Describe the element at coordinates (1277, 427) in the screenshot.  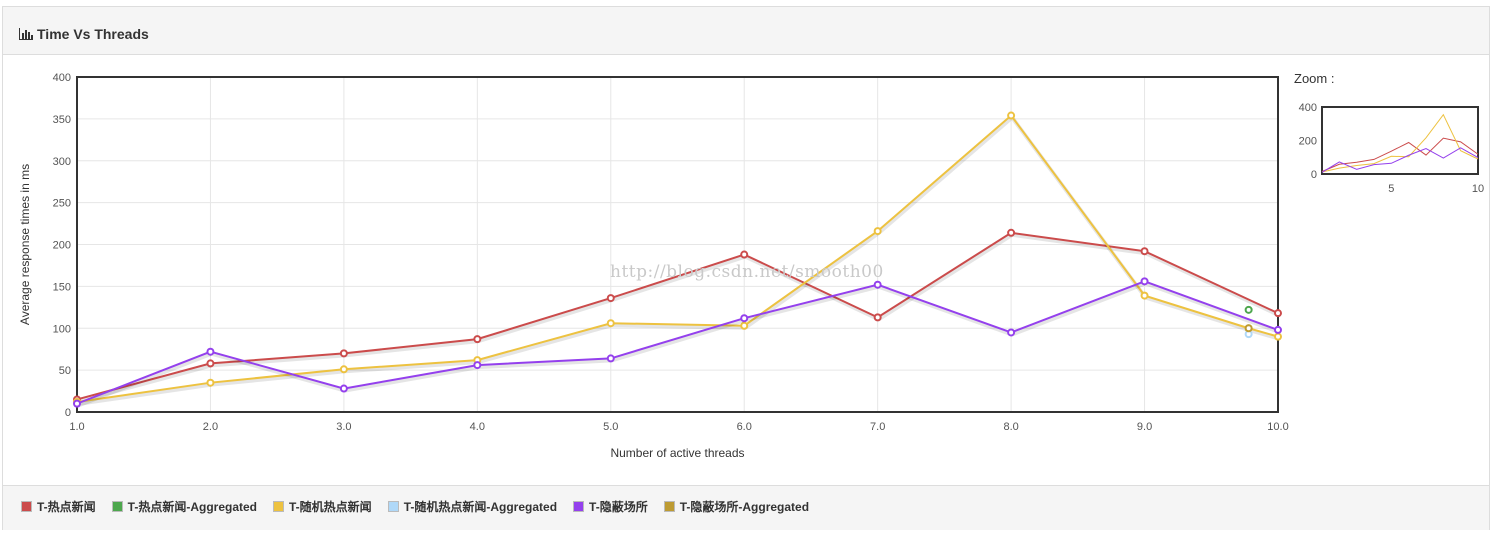
I see `x-tick-label: 10.0` at that location.